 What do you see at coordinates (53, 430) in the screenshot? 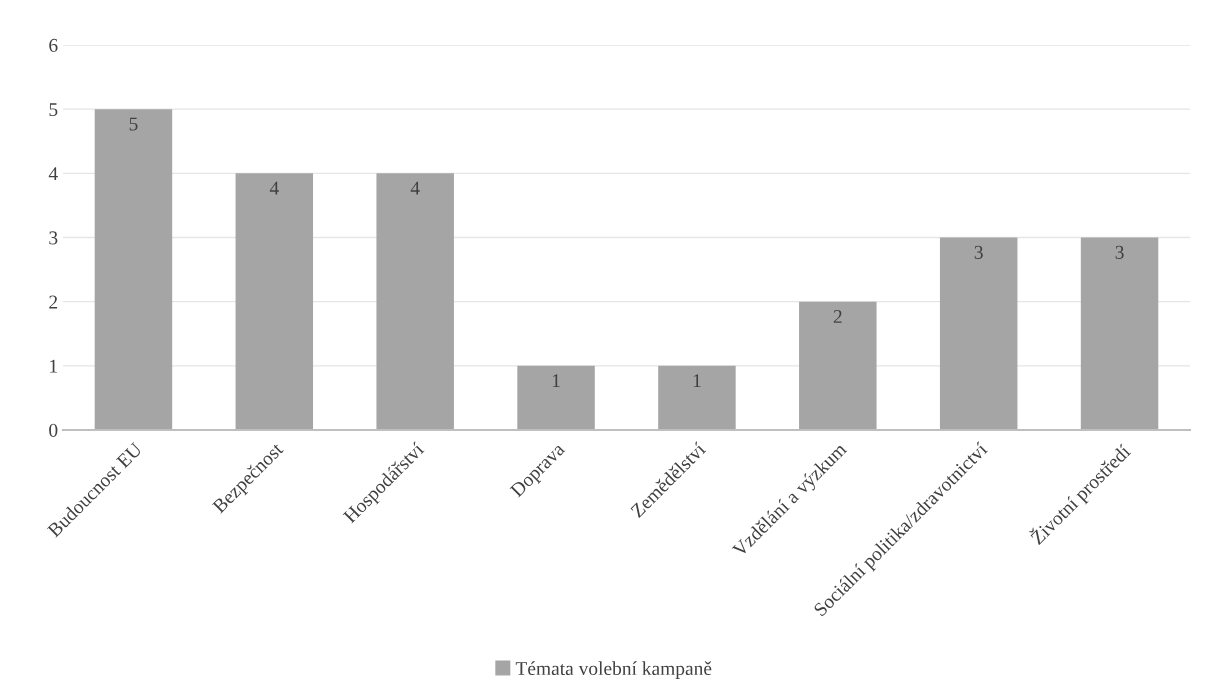
I see `y-tick-label: 0` at bounding box center [53, 430].